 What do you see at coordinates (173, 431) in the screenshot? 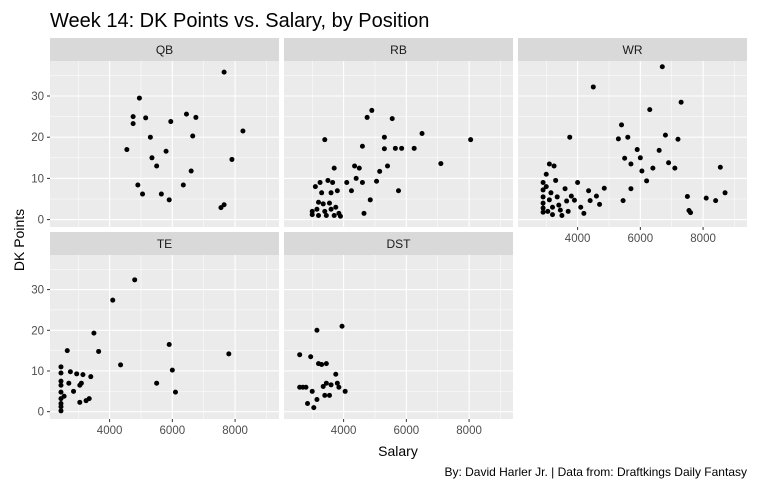
I see `x-tick-label: 6000` at bounding box center [173, 431].